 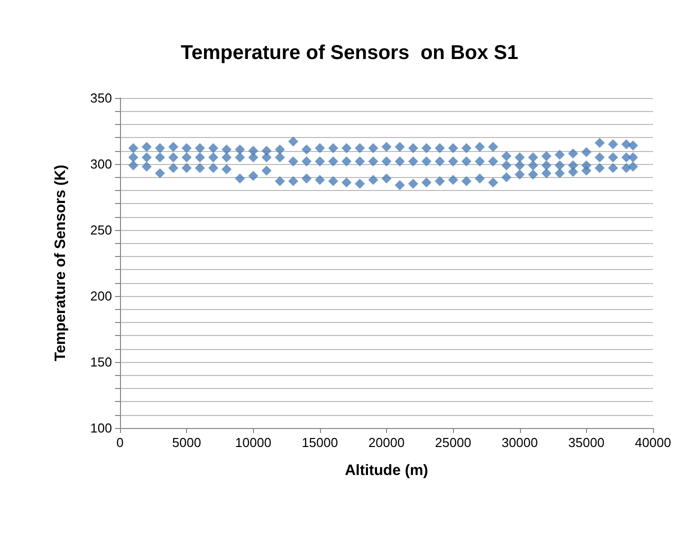 I want to click on x-tick-label: 40000, so click(x=653, y=442).